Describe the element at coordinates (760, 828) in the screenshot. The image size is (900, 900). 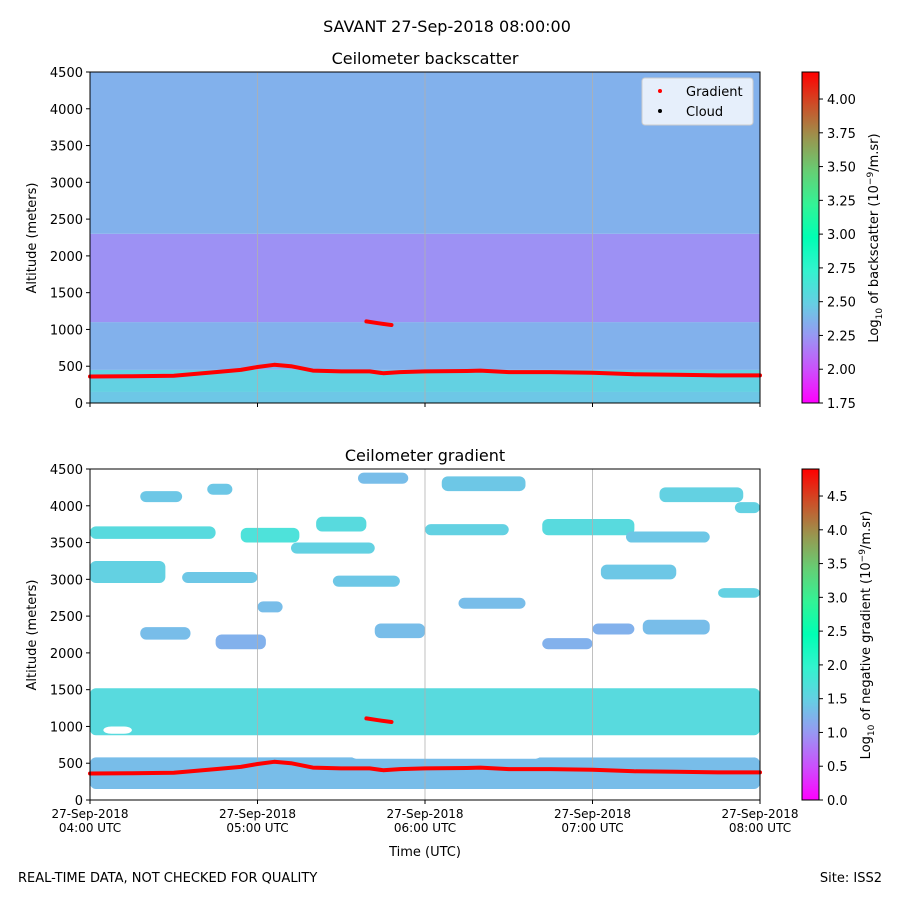
I see `x-tick-label: 08:00 UTC` at that location.